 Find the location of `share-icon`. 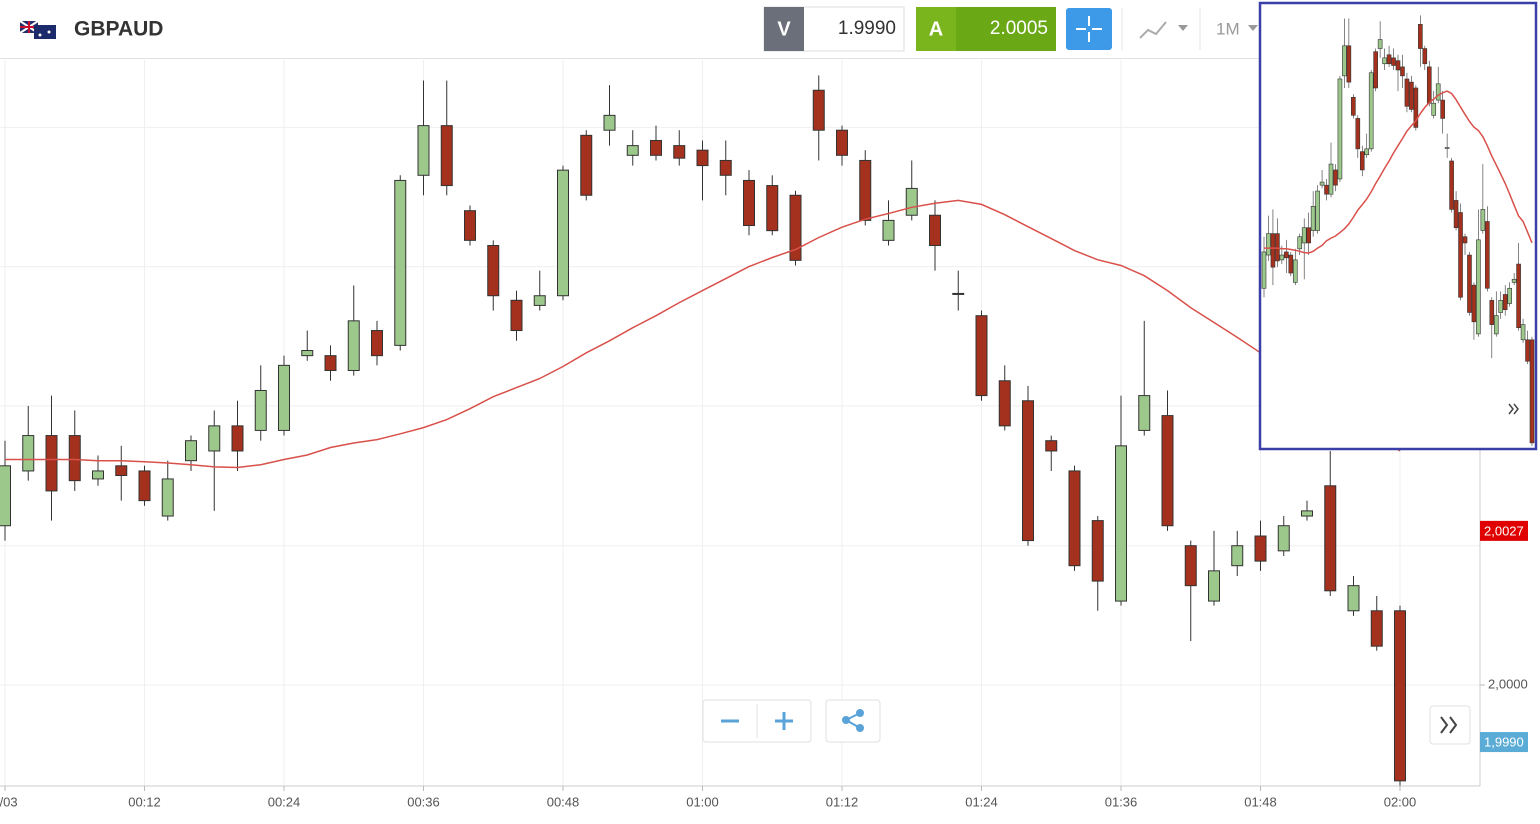

share-icon is located at coordinates (853, 720).